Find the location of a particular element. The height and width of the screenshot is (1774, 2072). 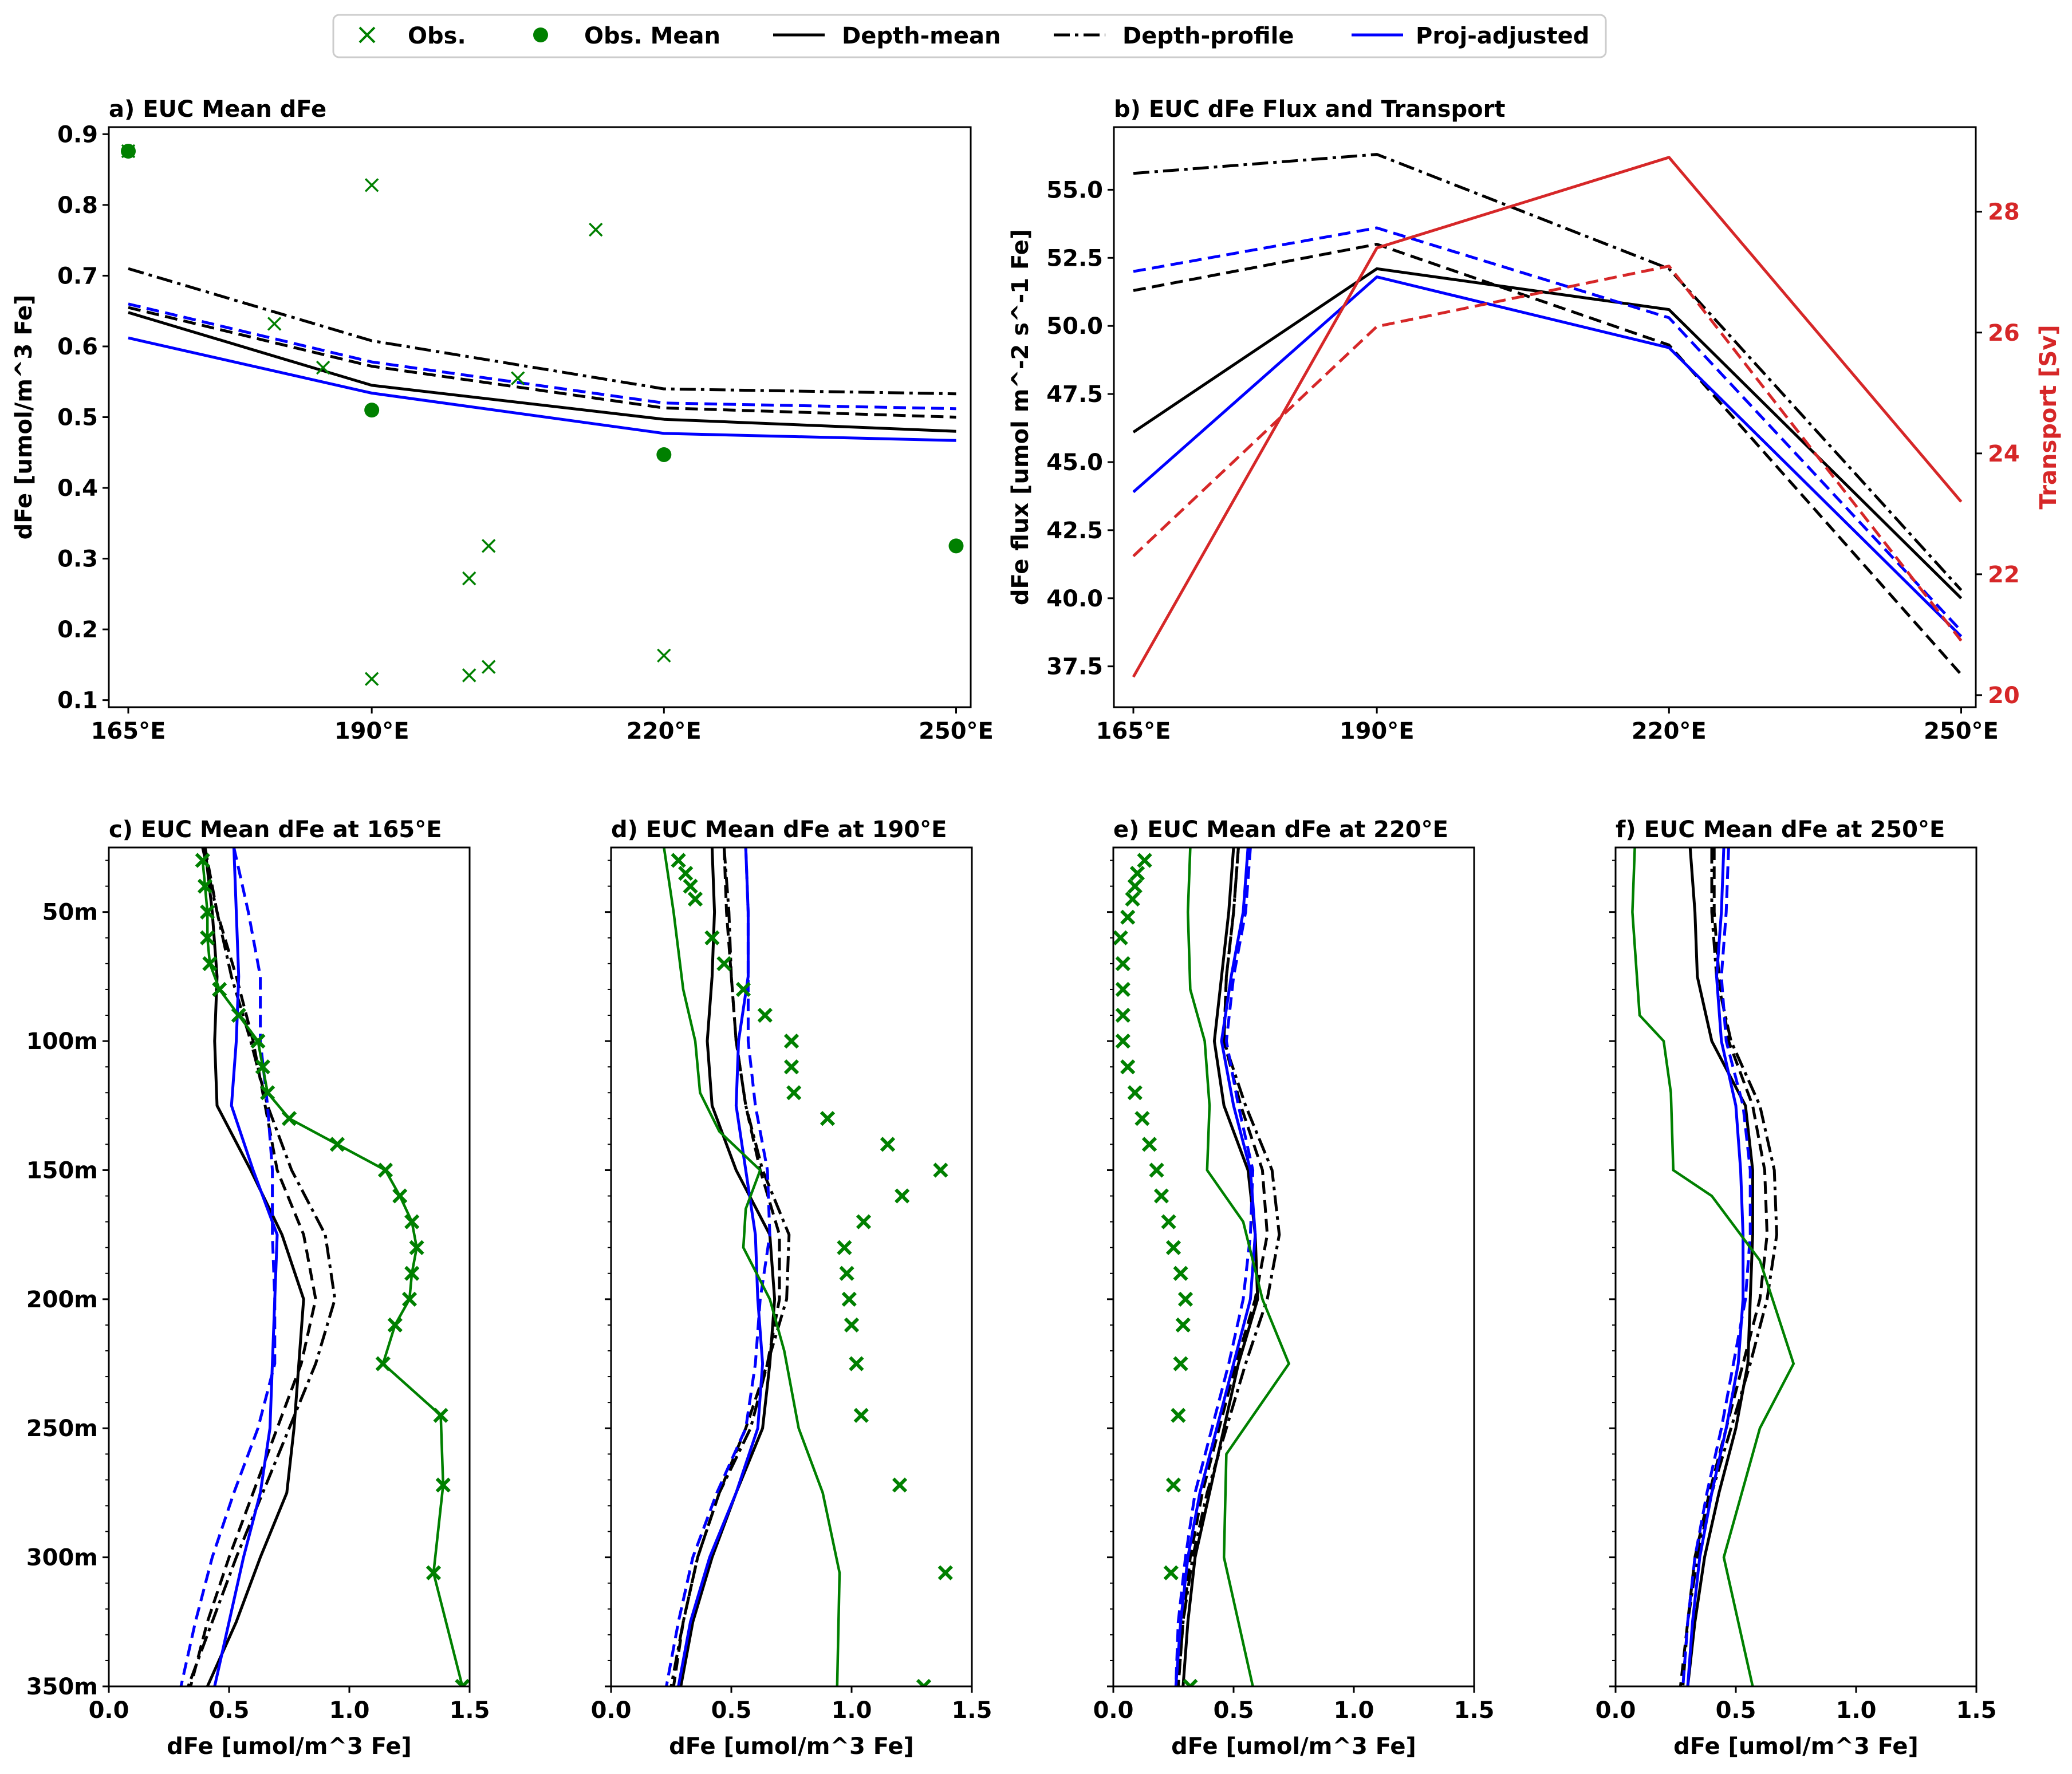

panel-a-plot-area is located at coordinates (538, 415).